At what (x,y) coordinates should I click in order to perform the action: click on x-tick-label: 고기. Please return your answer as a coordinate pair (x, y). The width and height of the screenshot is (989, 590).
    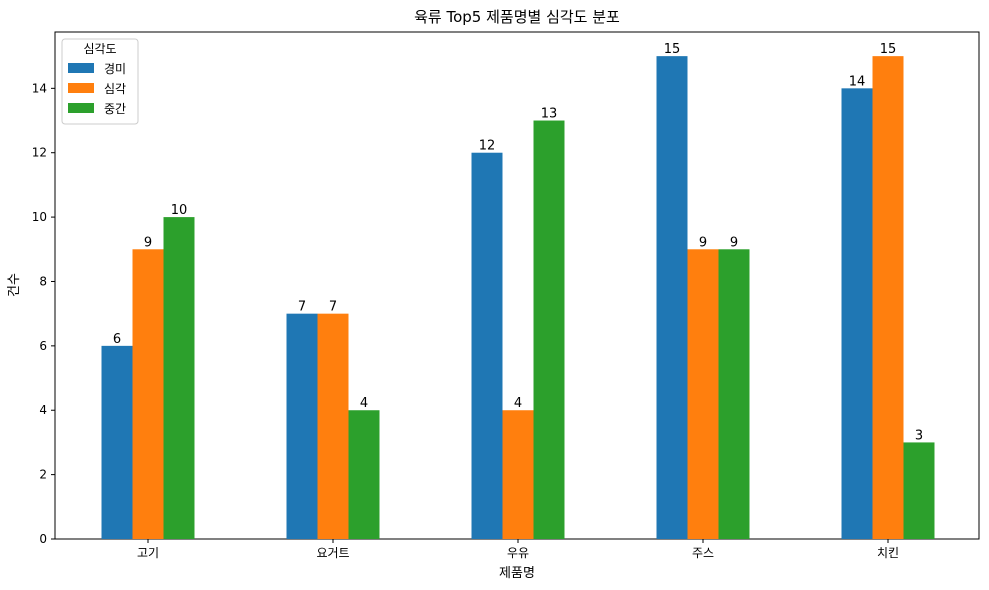
    Looking at the image, I should click on (148, 553).